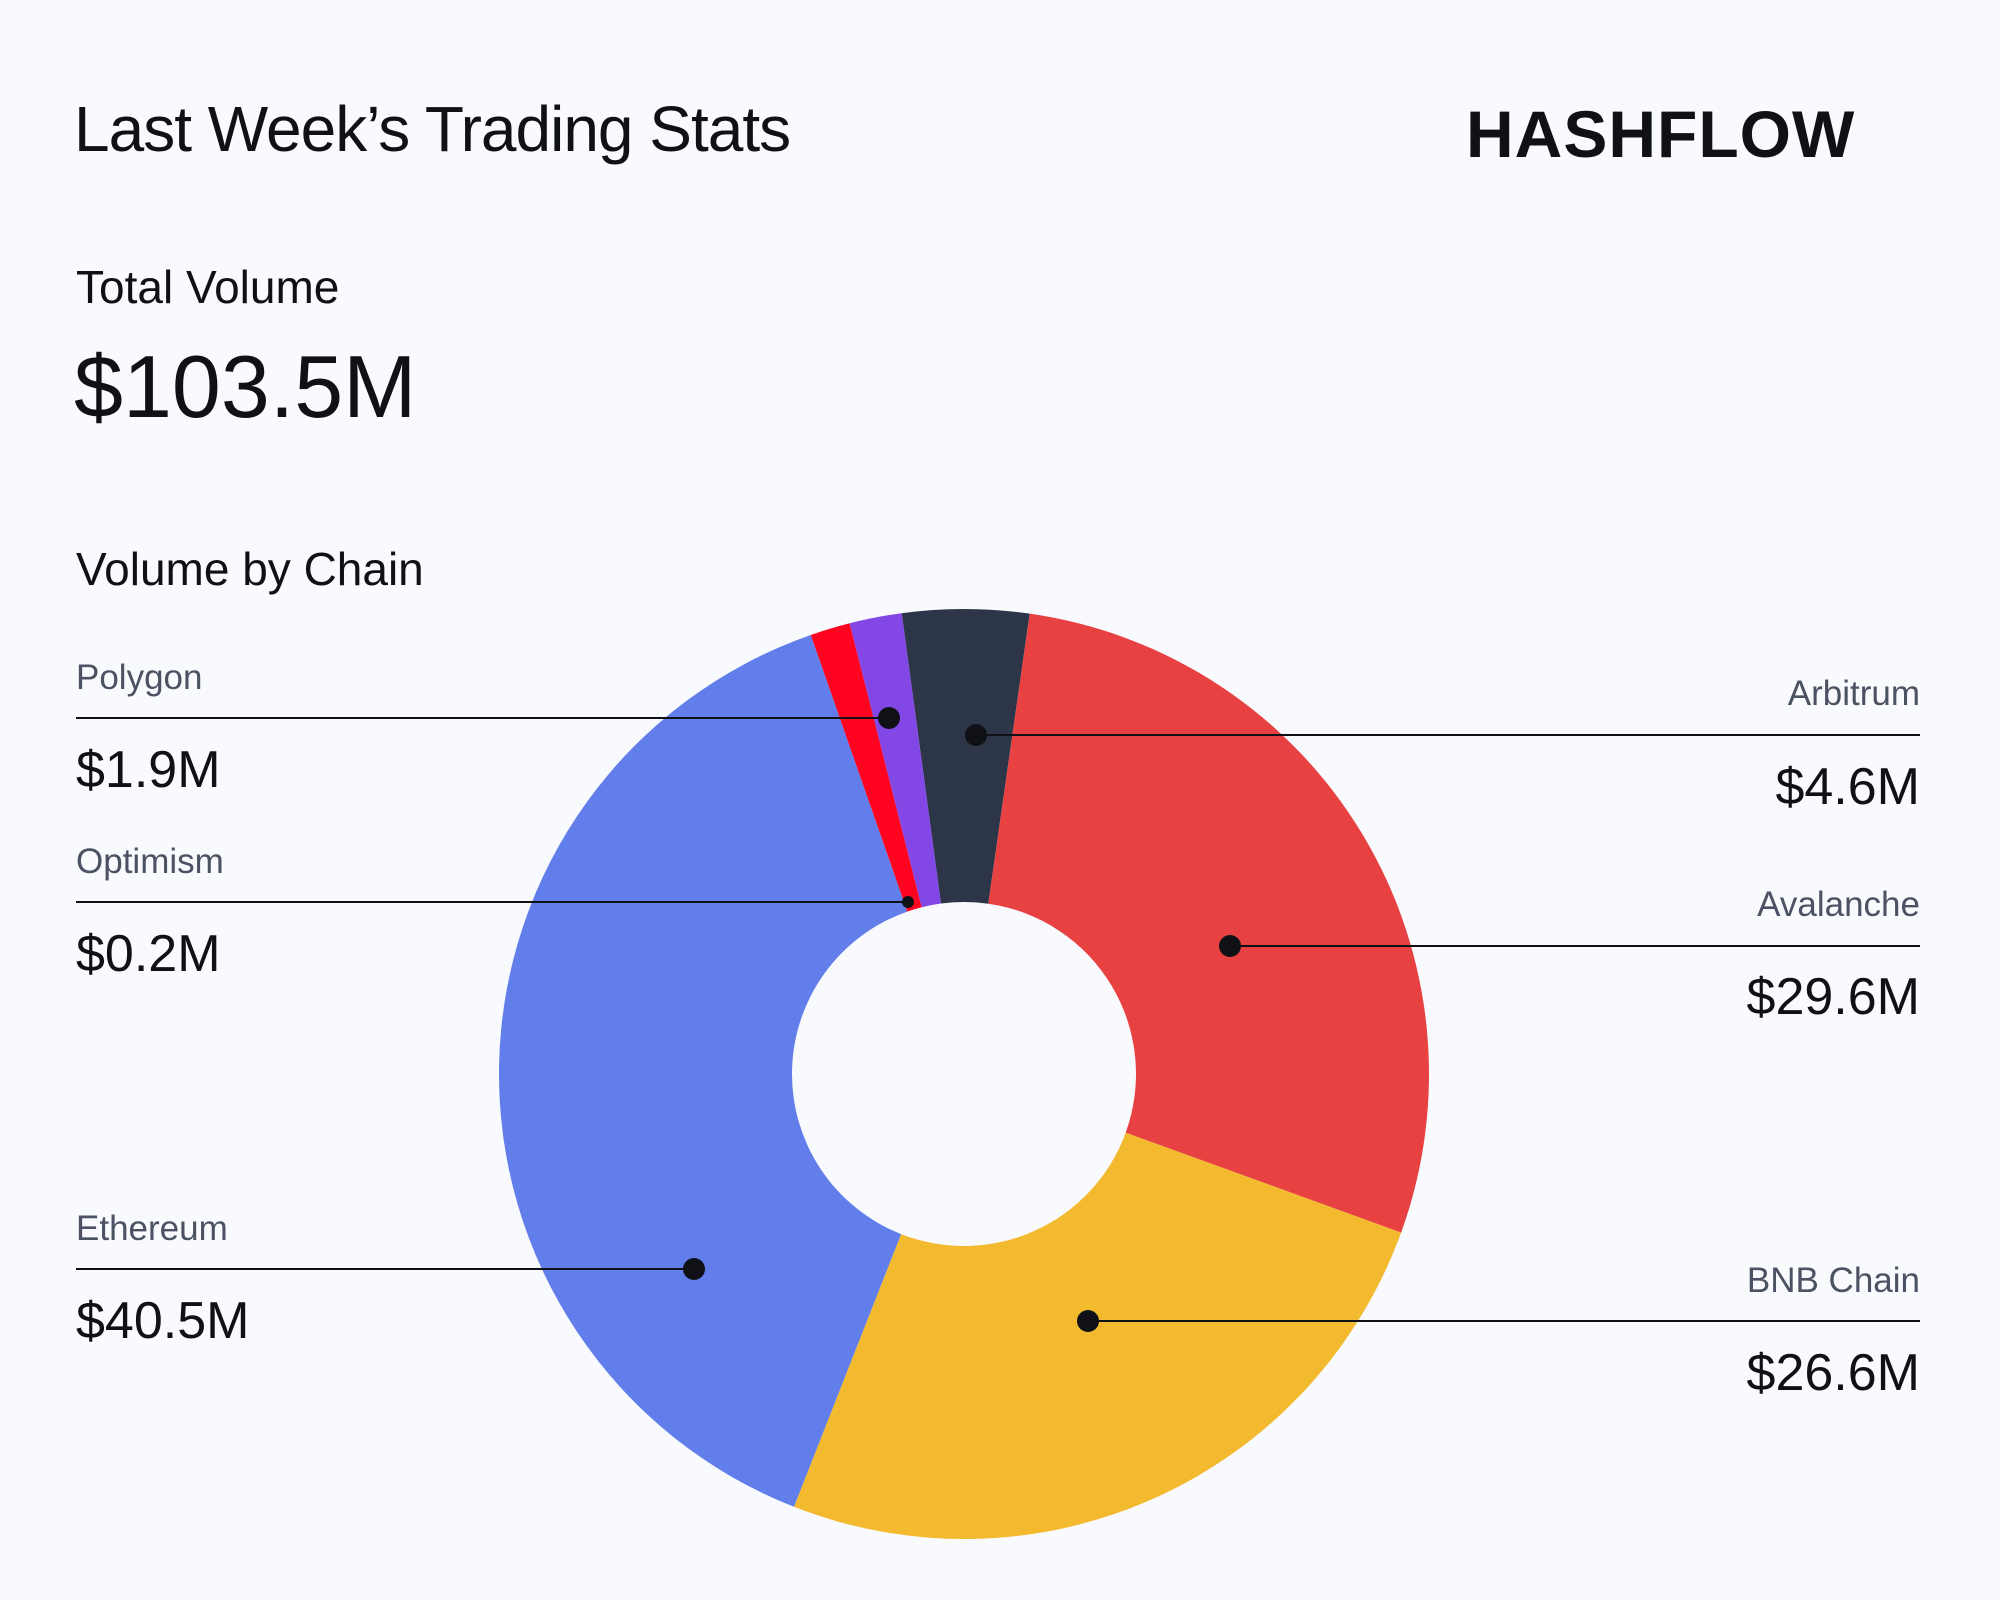 The image size is (2000, 1600). What do you see at coordinates (1833, 1280) in the screenshot?
I see `label-bnb-chain: BNB Chain` at bounding box center [1833, 1280].